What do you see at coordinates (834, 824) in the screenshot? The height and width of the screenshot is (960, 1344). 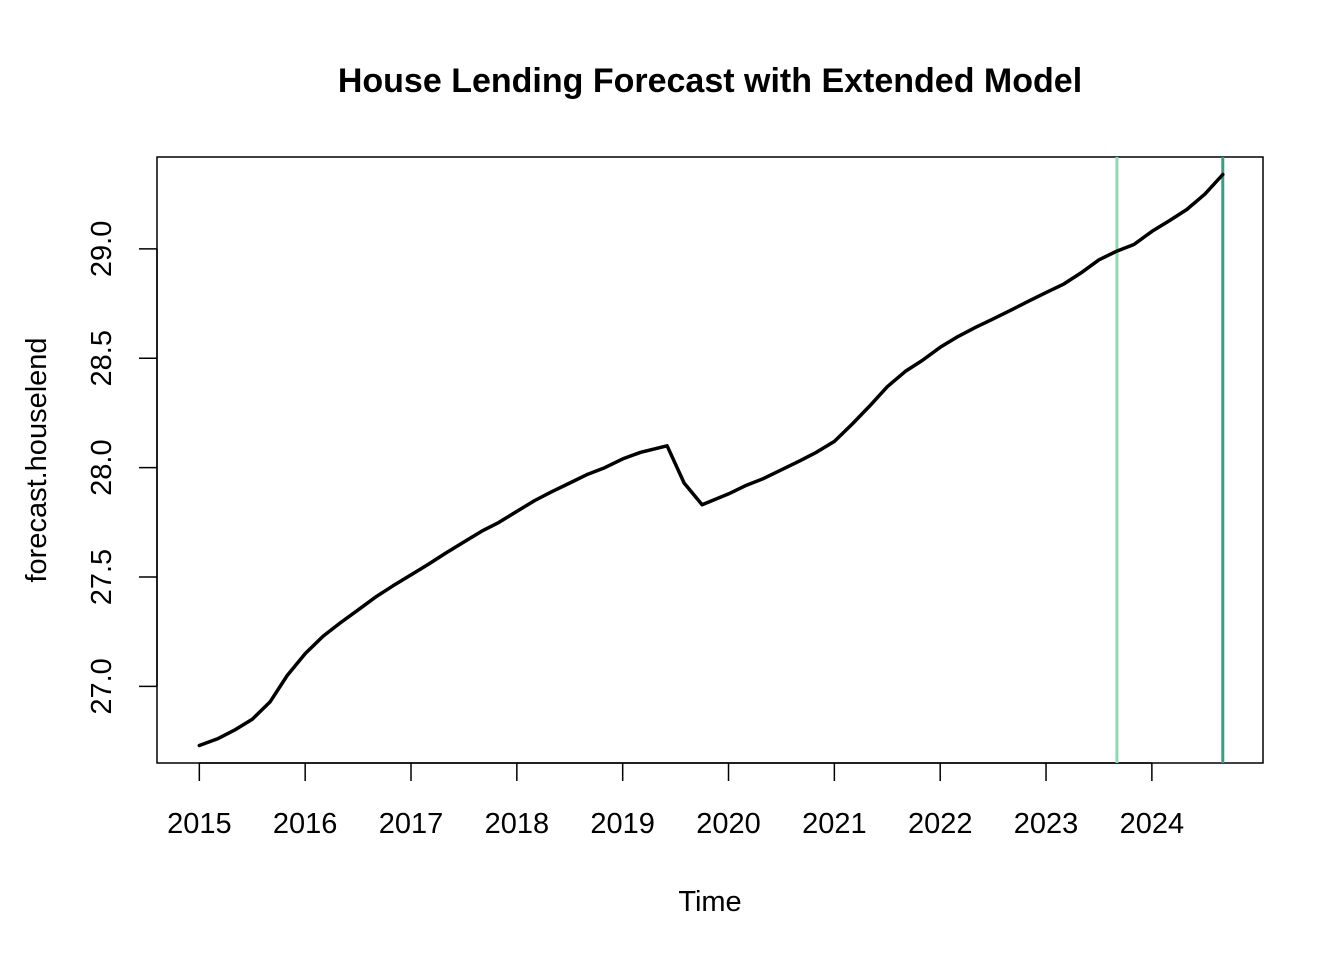 I see `x-tick-label: 2021` at bounding box center [834, 824].